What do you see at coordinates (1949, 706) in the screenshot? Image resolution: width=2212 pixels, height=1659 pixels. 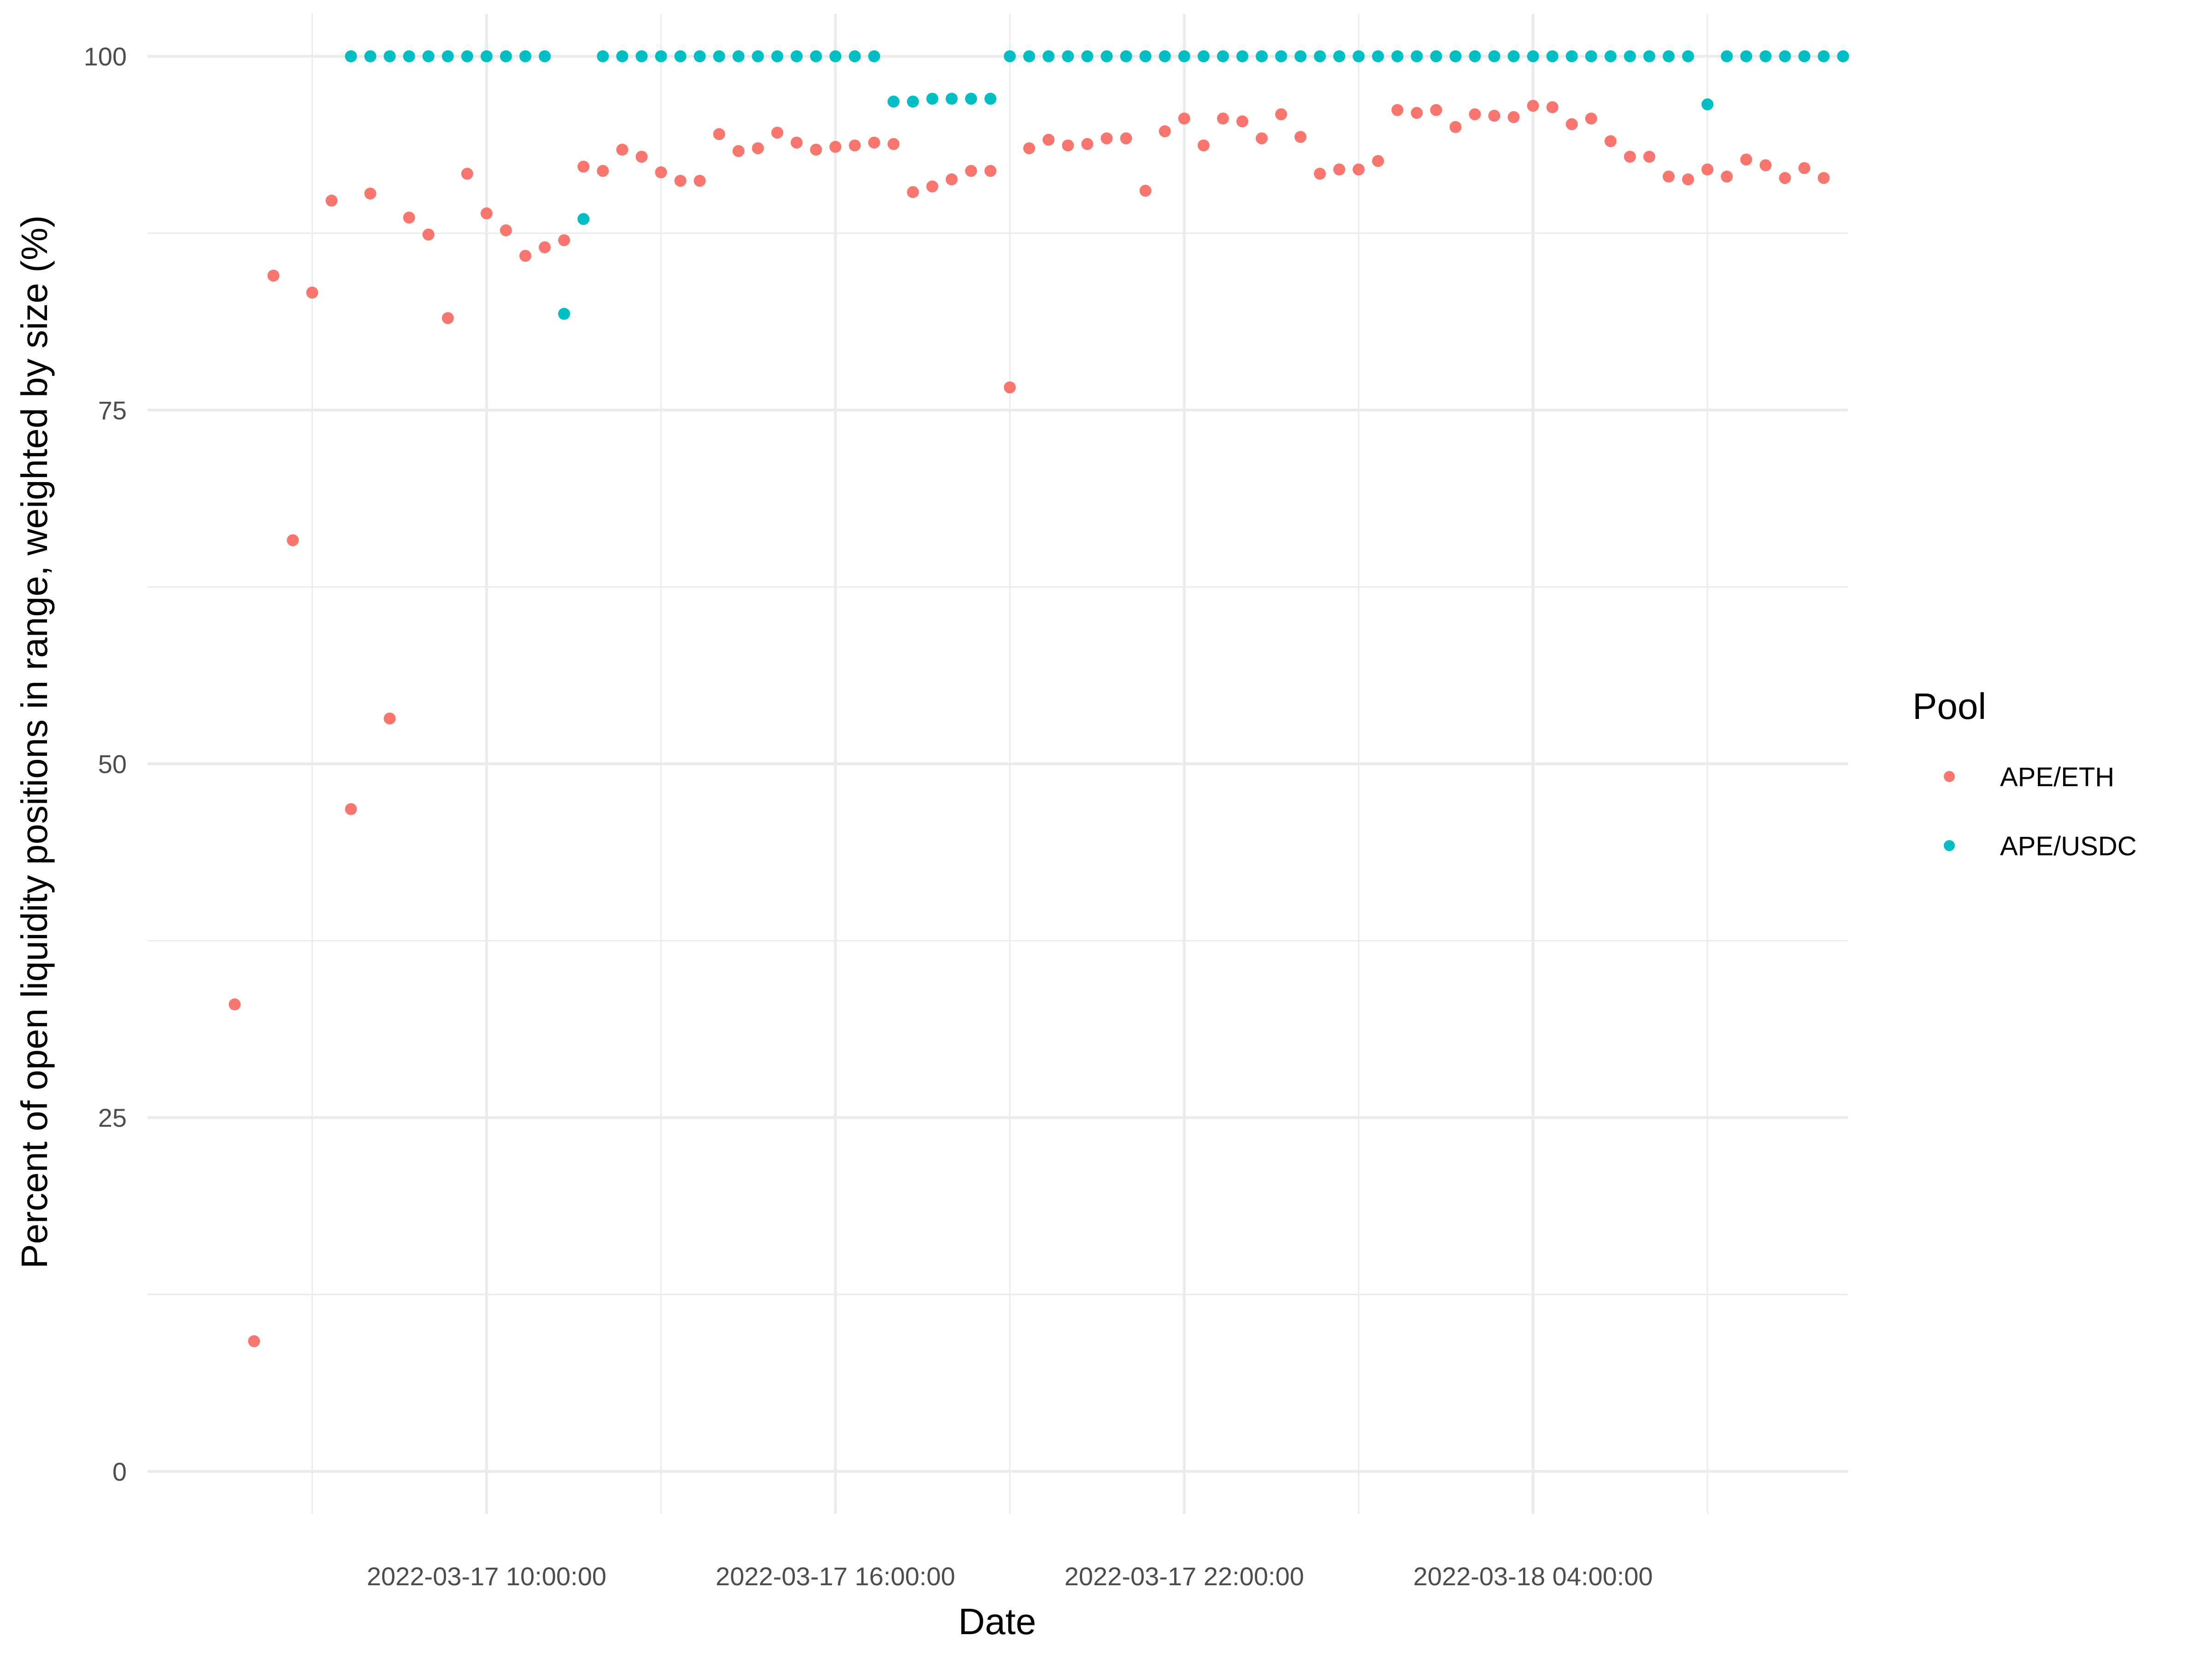 I see `legend-title: Pool` at bounding box center [1949, 706].